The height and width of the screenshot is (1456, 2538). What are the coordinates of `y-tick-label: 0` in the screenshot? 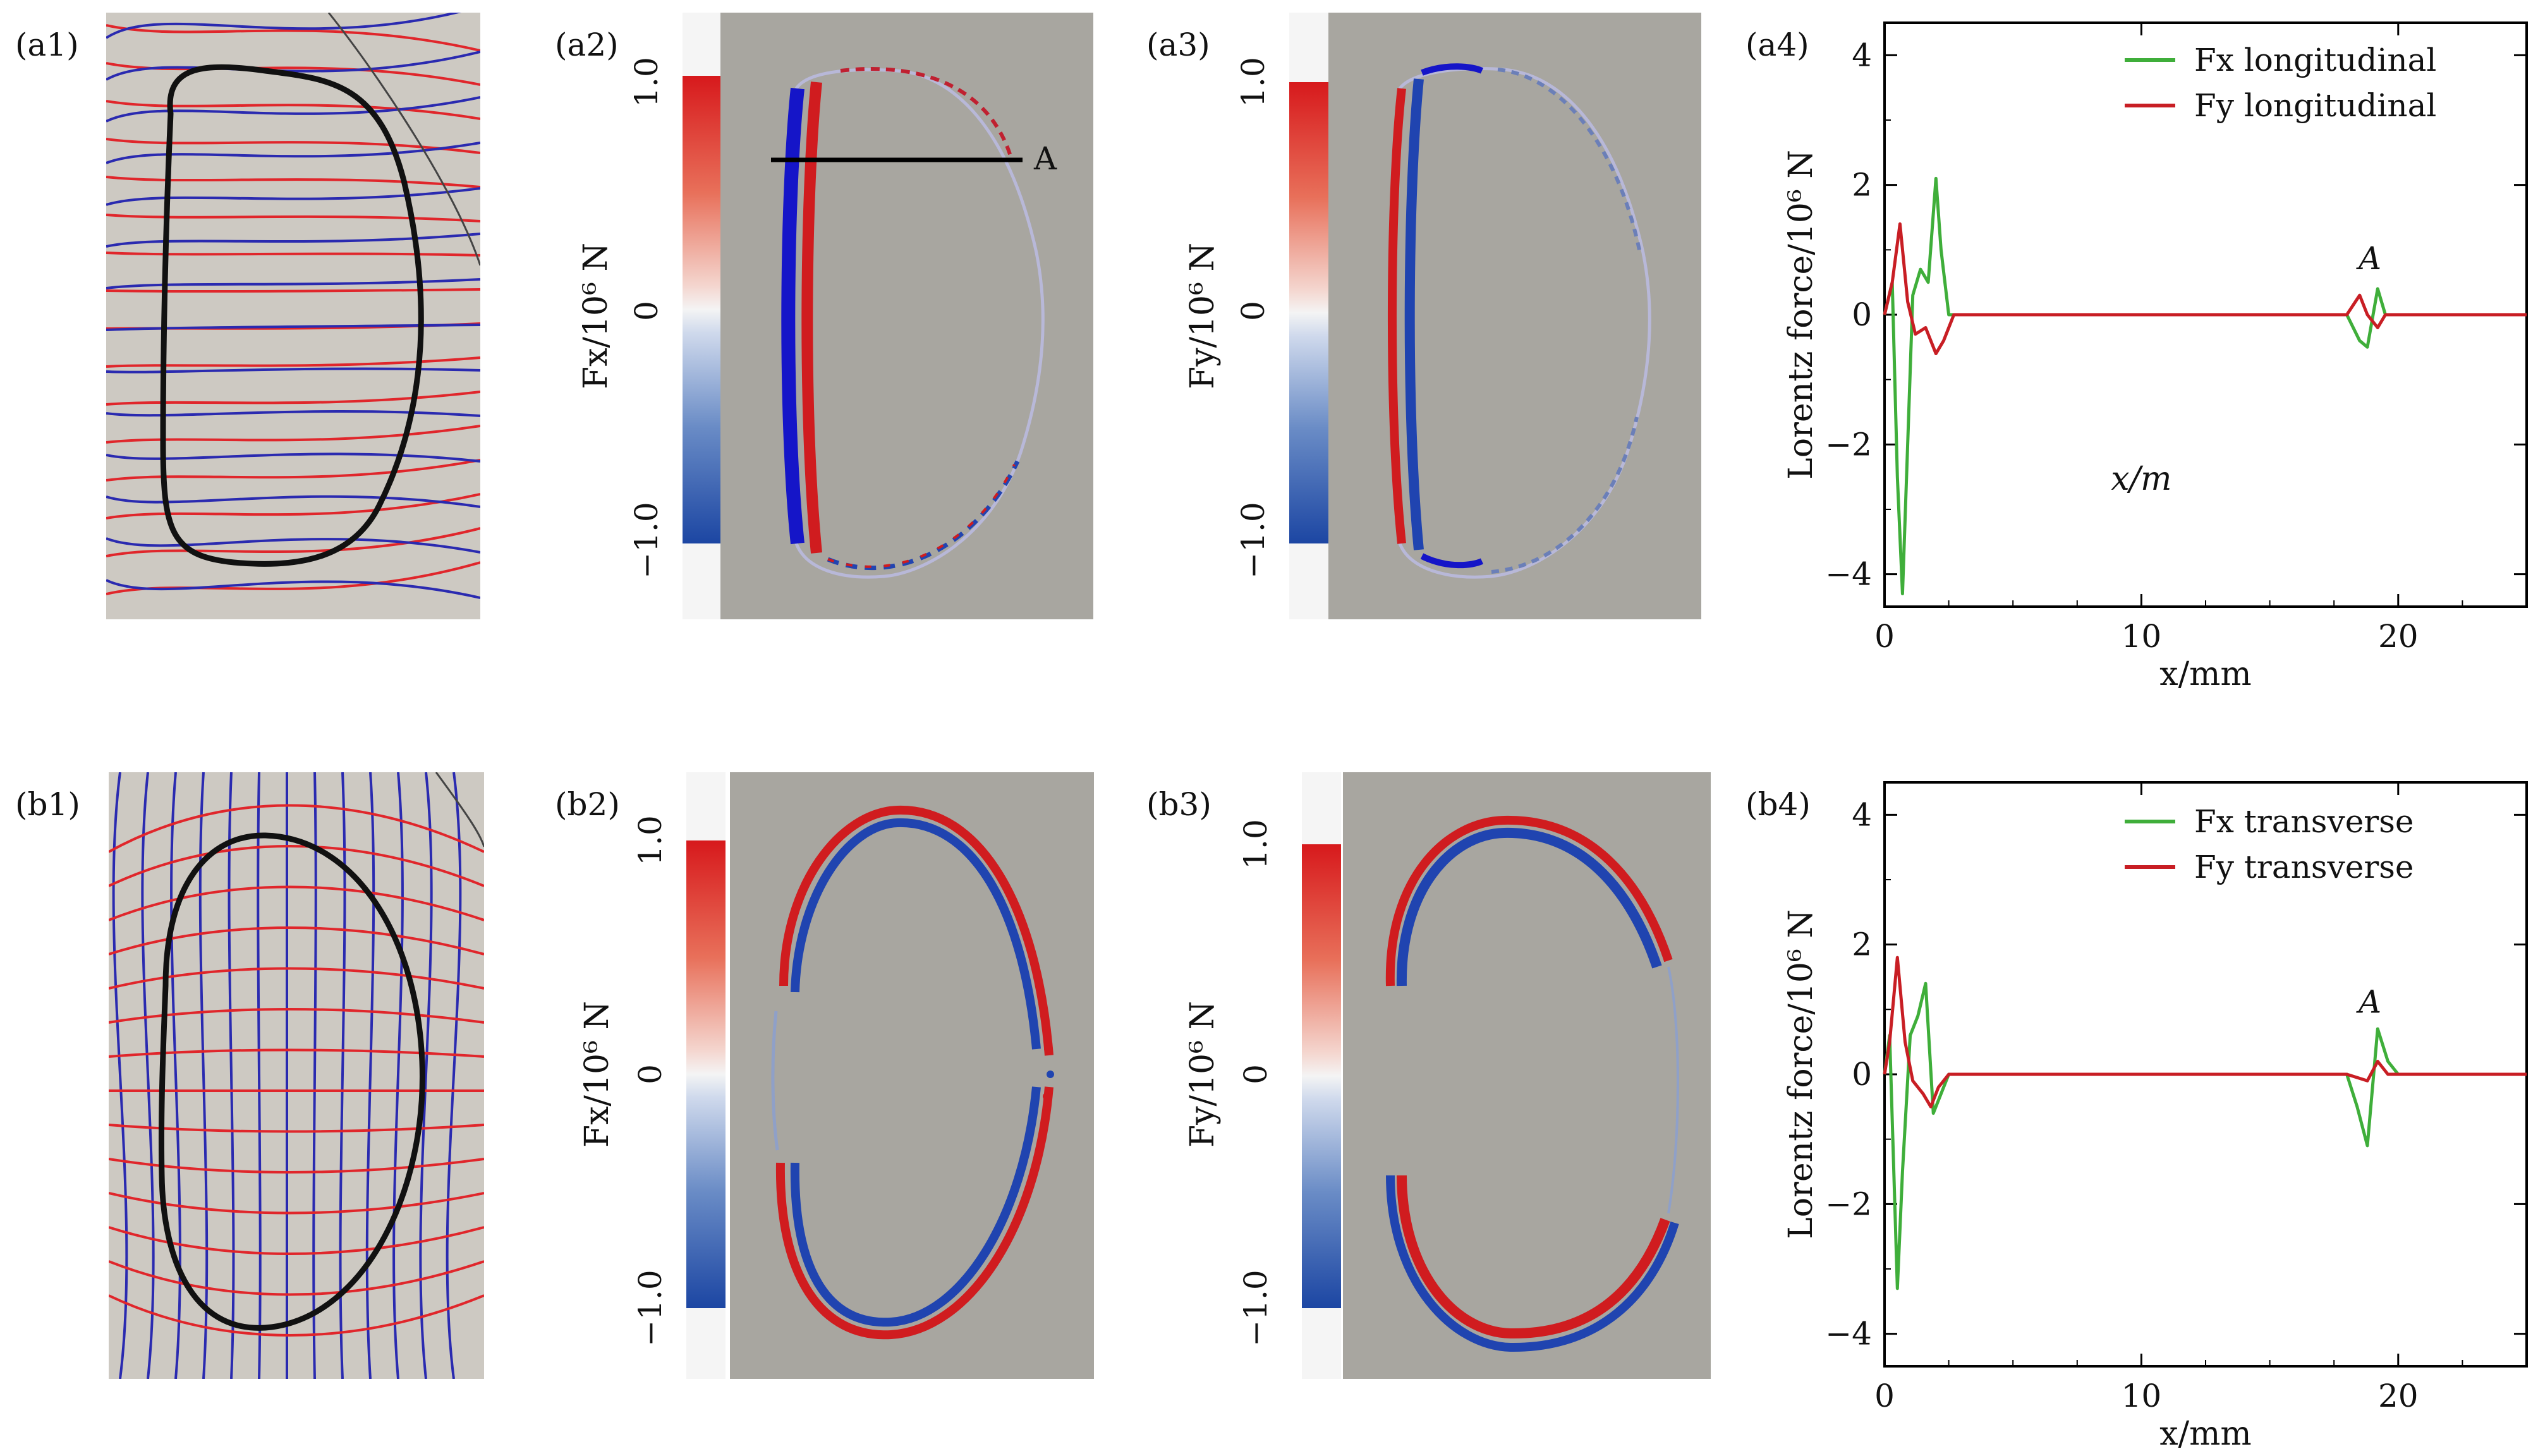 It's located at (1862, 1074).